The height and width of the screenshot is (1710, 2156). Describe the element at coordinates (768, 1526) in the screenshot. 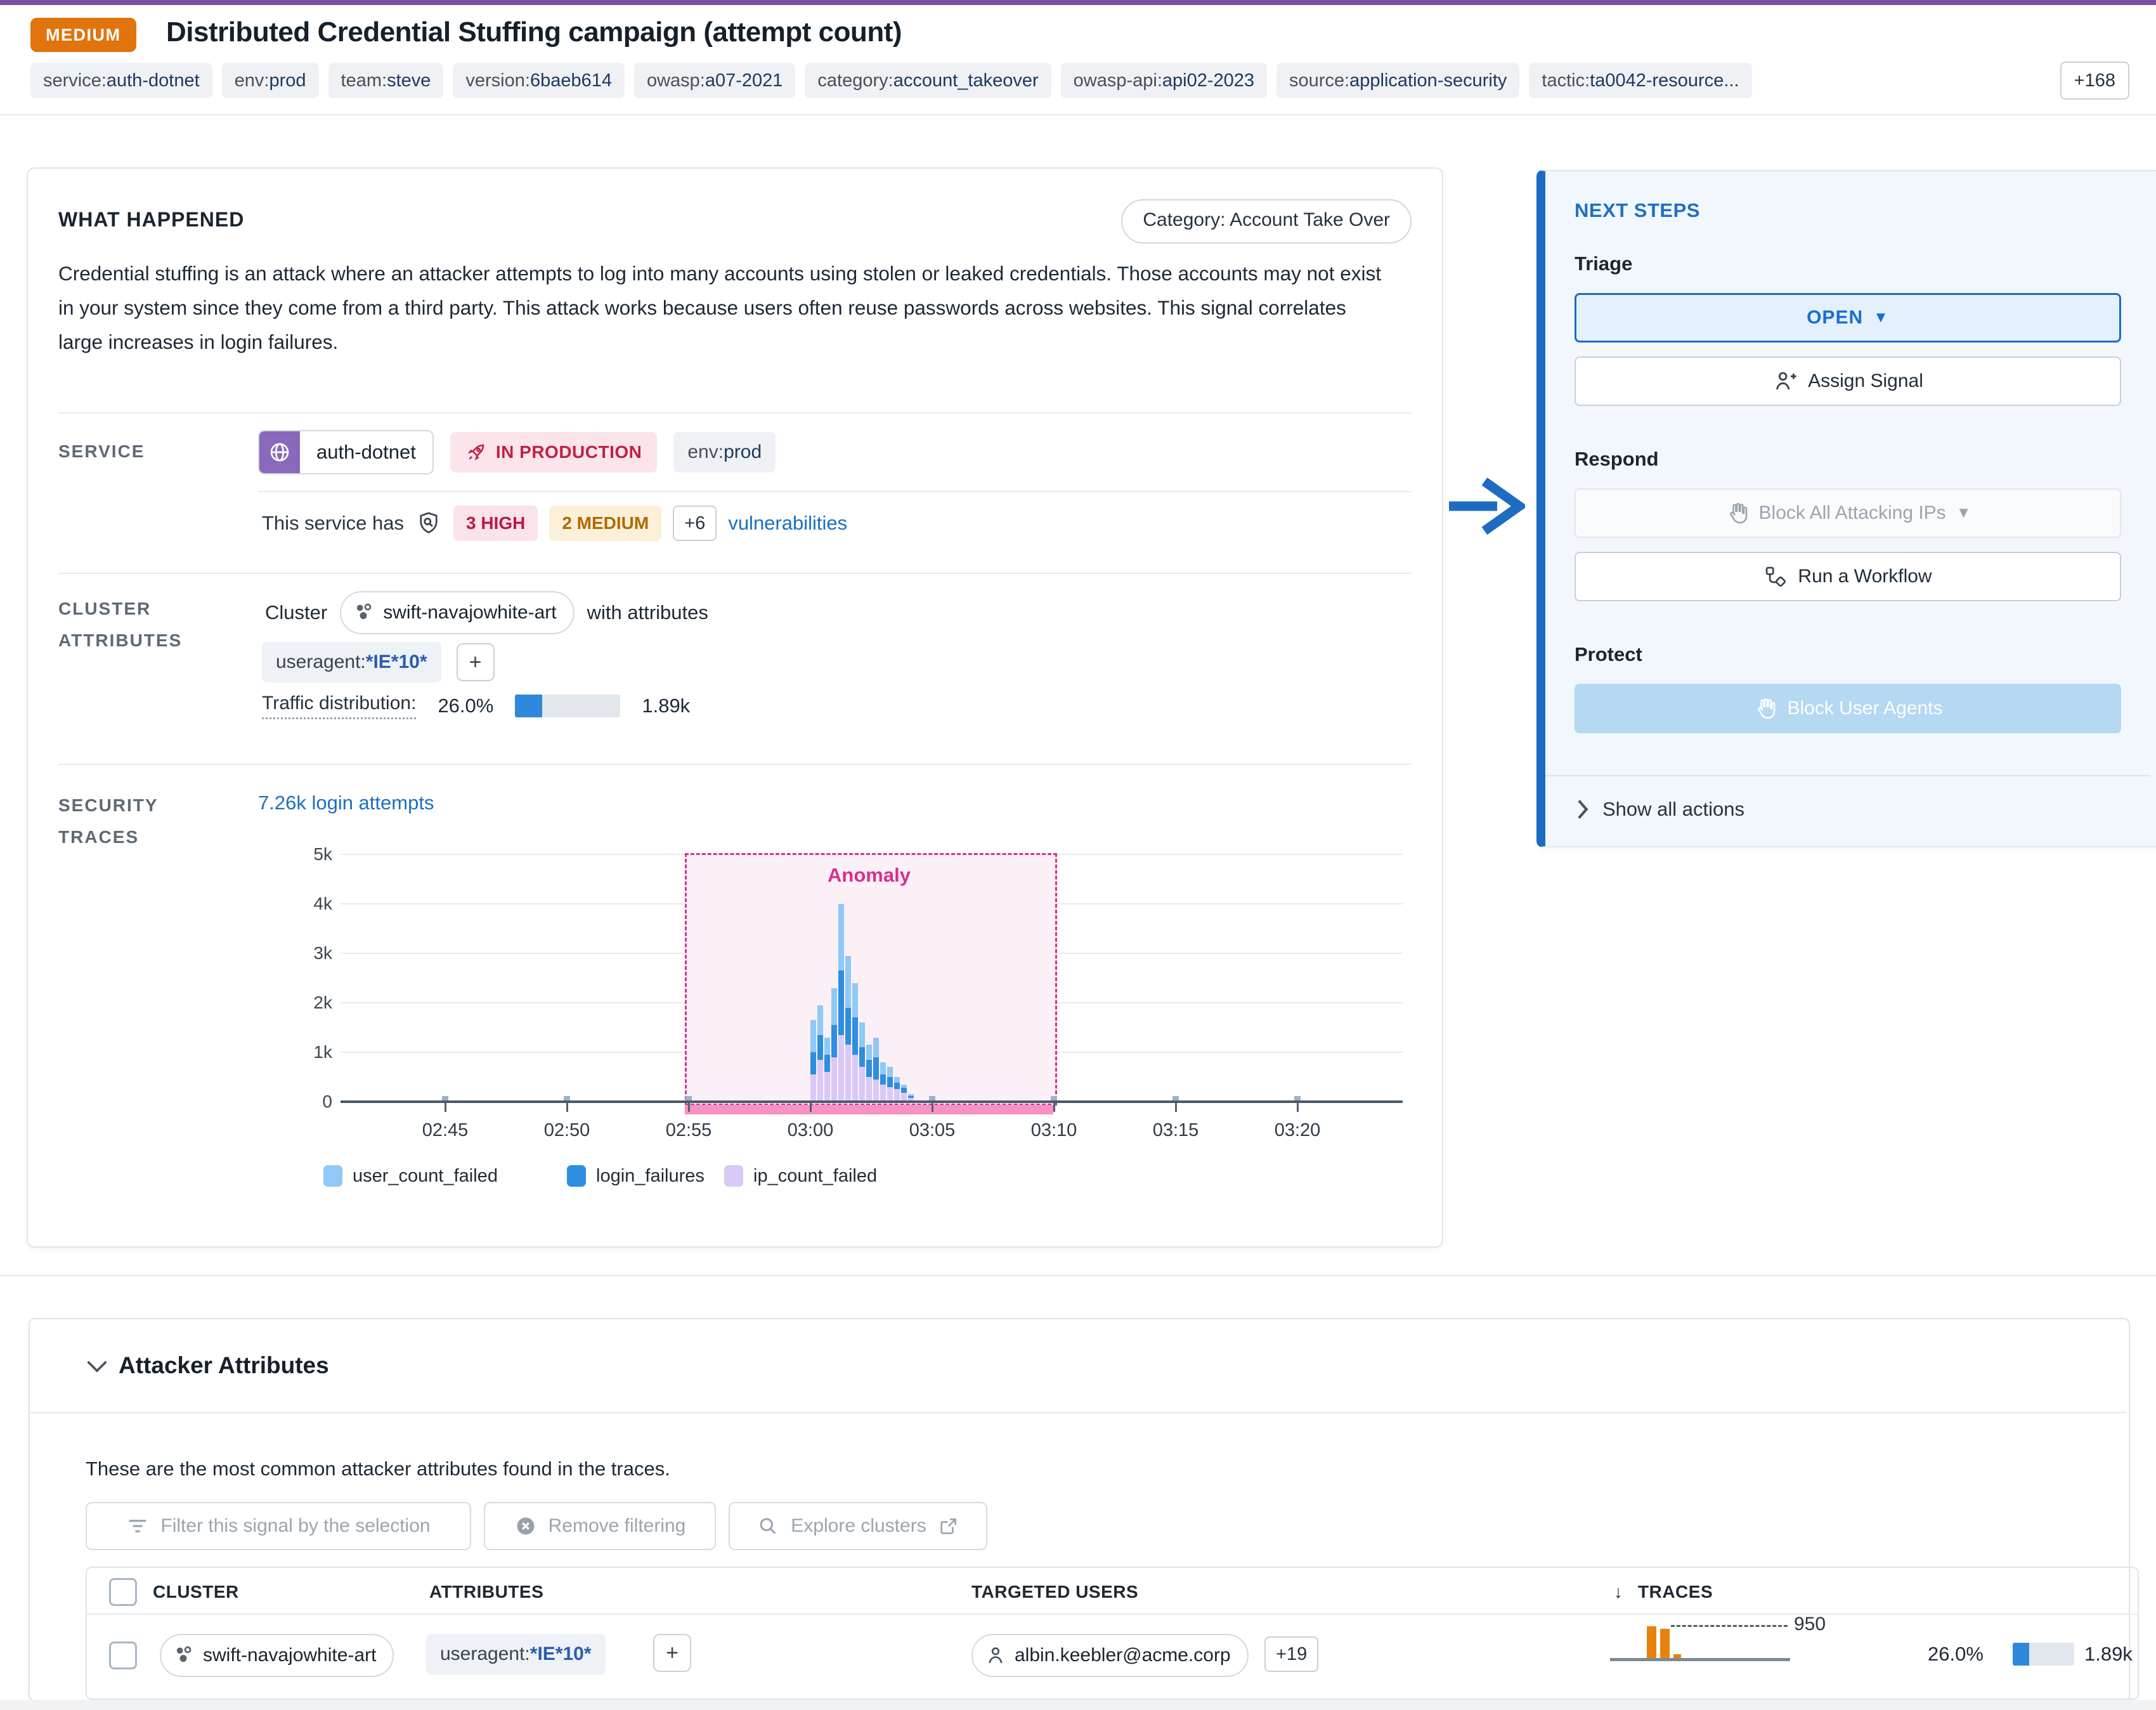

I see `search-icon` at that location.